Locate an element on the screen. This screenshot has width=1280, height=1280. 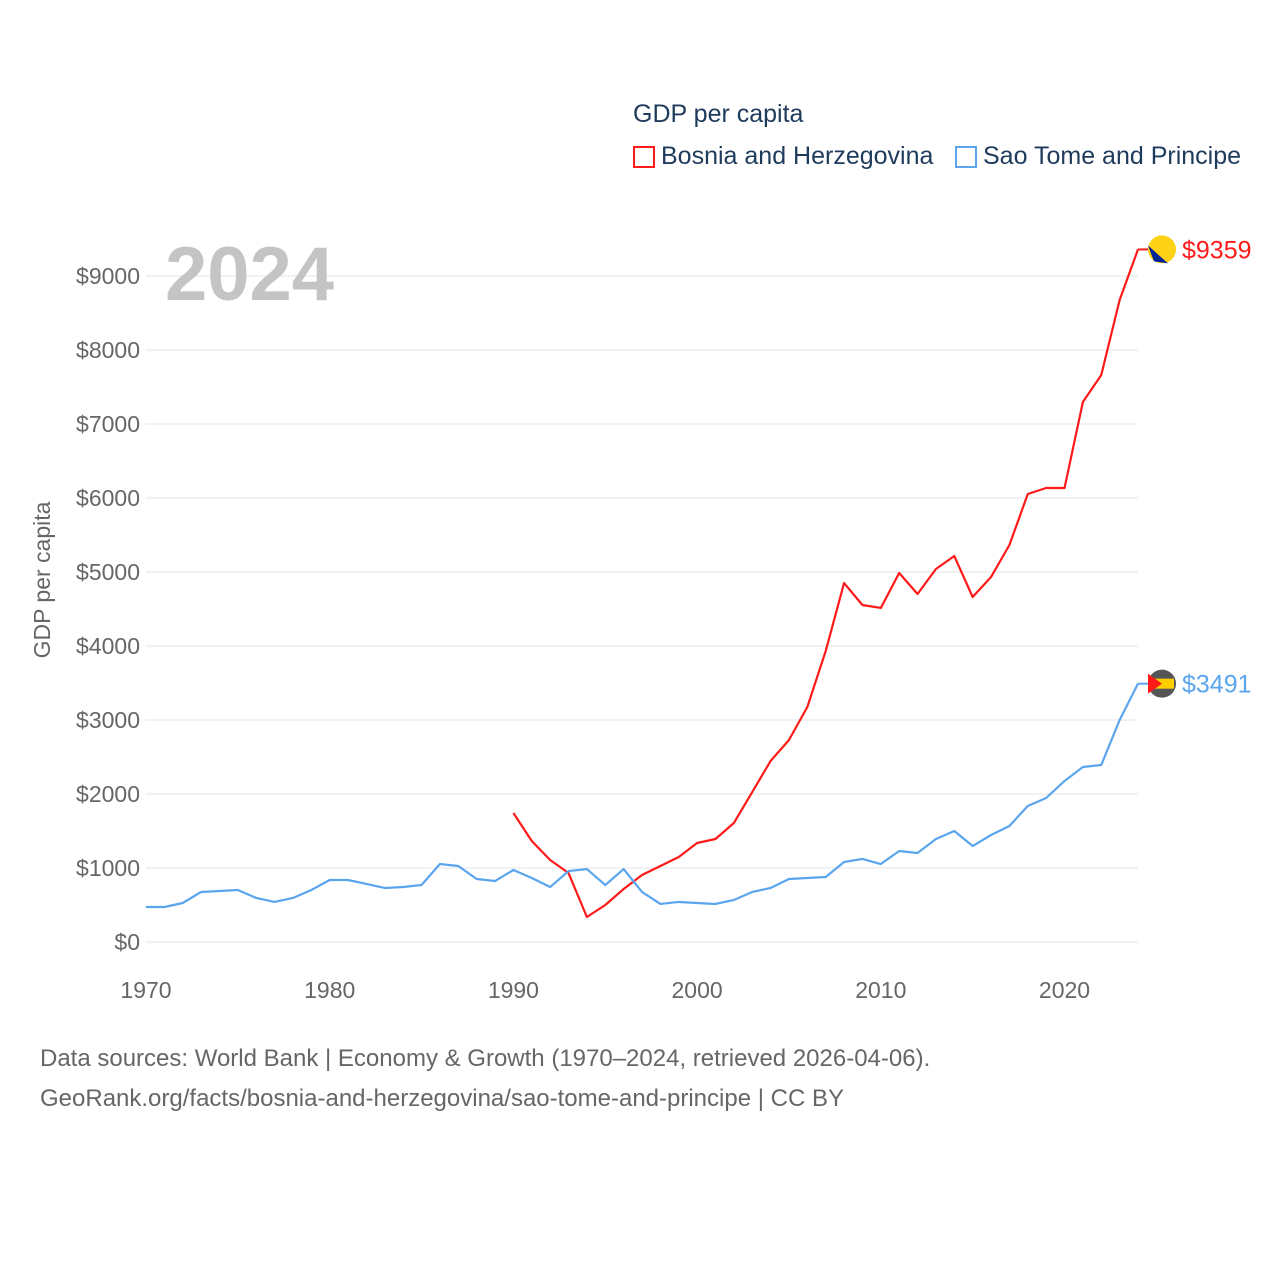
x-tick-label: 2010 is located at coordinates (880, 990).